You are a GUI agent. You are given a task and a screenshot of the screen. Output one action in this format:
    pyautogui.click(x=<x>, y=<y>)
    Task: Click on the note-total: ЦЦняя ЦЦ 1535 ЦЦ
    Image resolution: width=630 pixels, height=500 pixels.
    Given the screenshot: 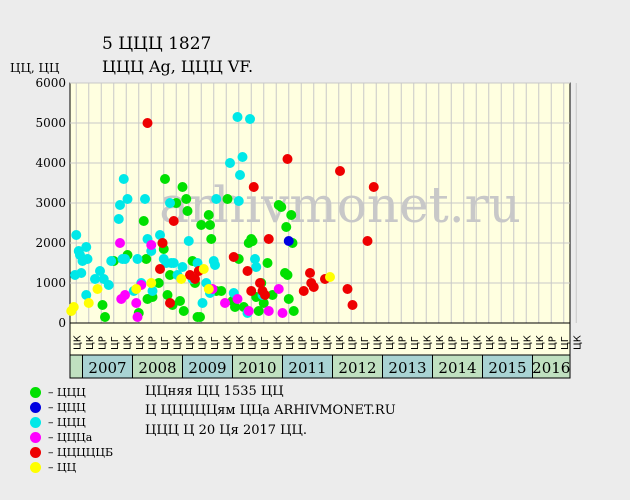 What is the action you would take?
    pyautogui.click(x=214, y=391)
    